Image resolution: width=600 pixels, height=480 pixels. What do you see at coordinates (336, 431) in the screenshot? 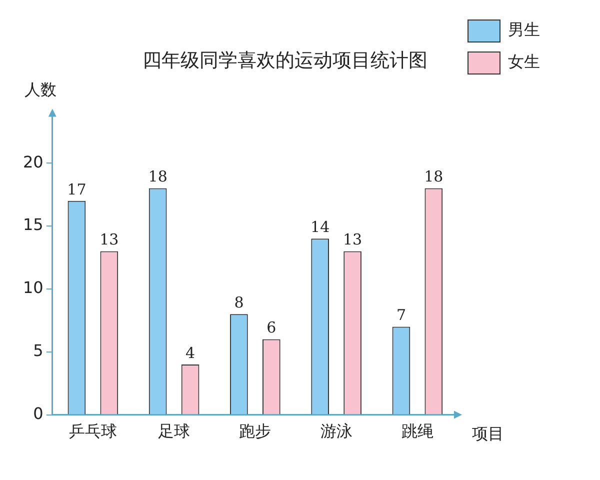
I see `x-tick-label: 游泳` at bounding box center [336, 431].